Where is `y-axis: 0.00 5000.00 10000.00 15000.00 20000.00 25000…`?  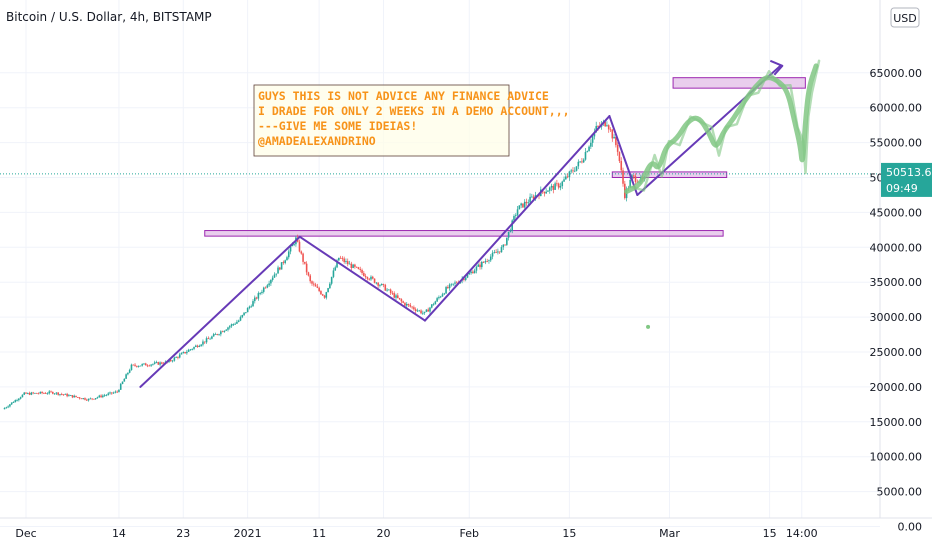
y-axis: 0.00 5000.00 10000.00 15000.00 20000.00 25000… is located at coordinates (896, 300).